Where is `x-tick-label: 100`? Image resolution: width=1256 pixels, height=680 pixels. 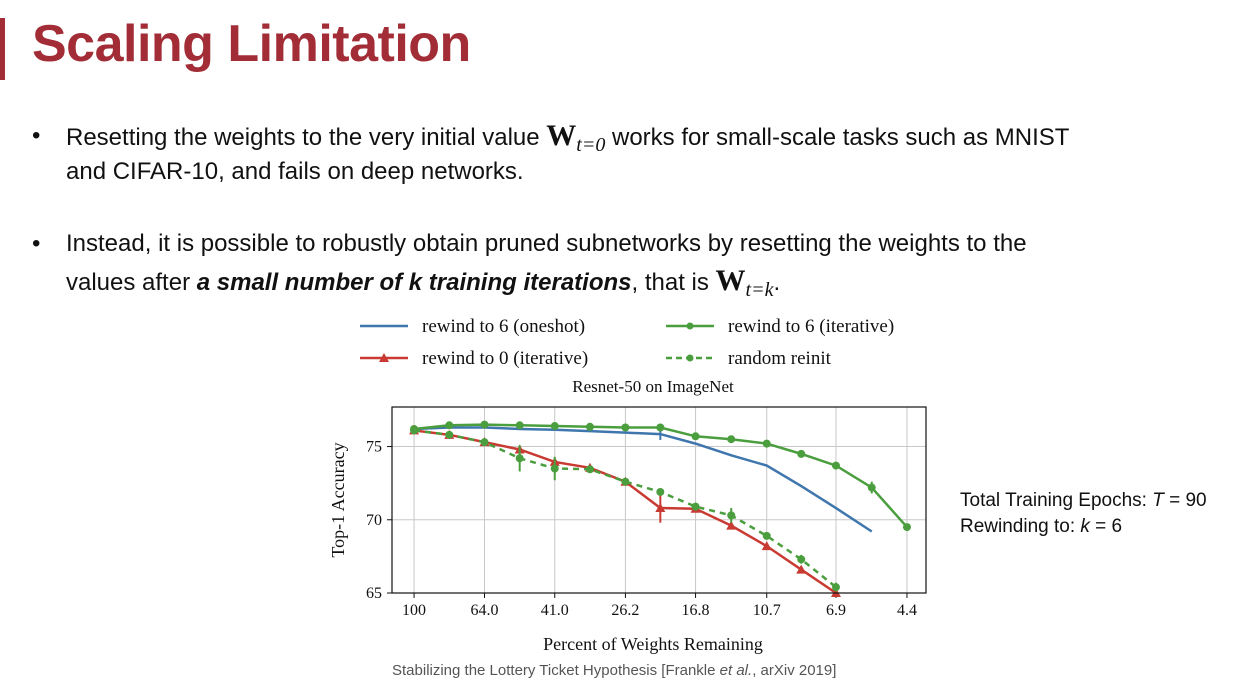 x-tick-label: 100 is located at coordinates (414, 610).